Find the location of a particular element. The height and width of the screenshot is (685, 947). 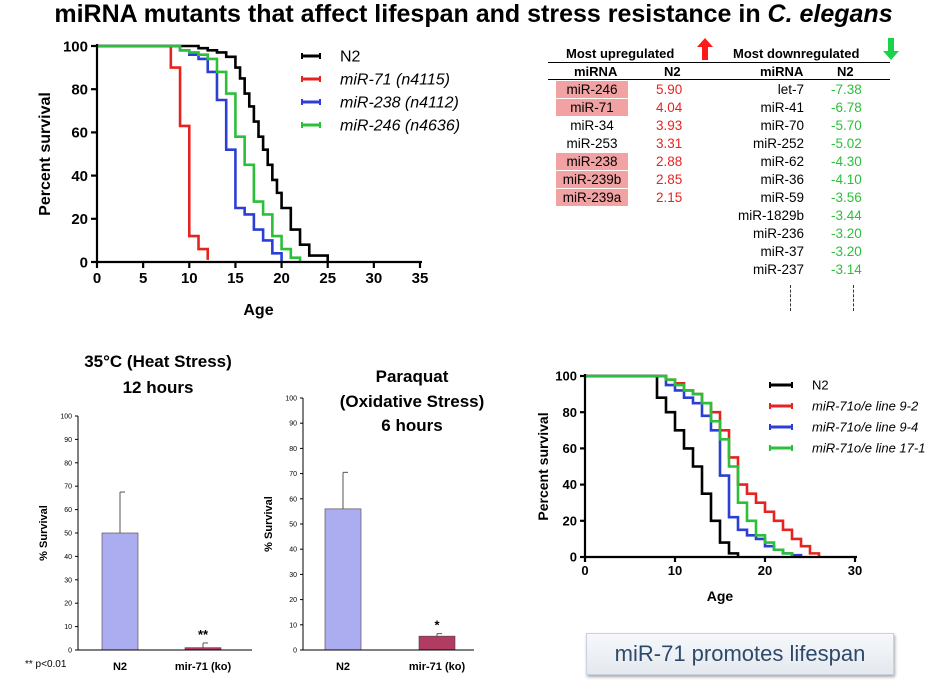

up-header: Most upregulated is located at coordinates (620, 53).